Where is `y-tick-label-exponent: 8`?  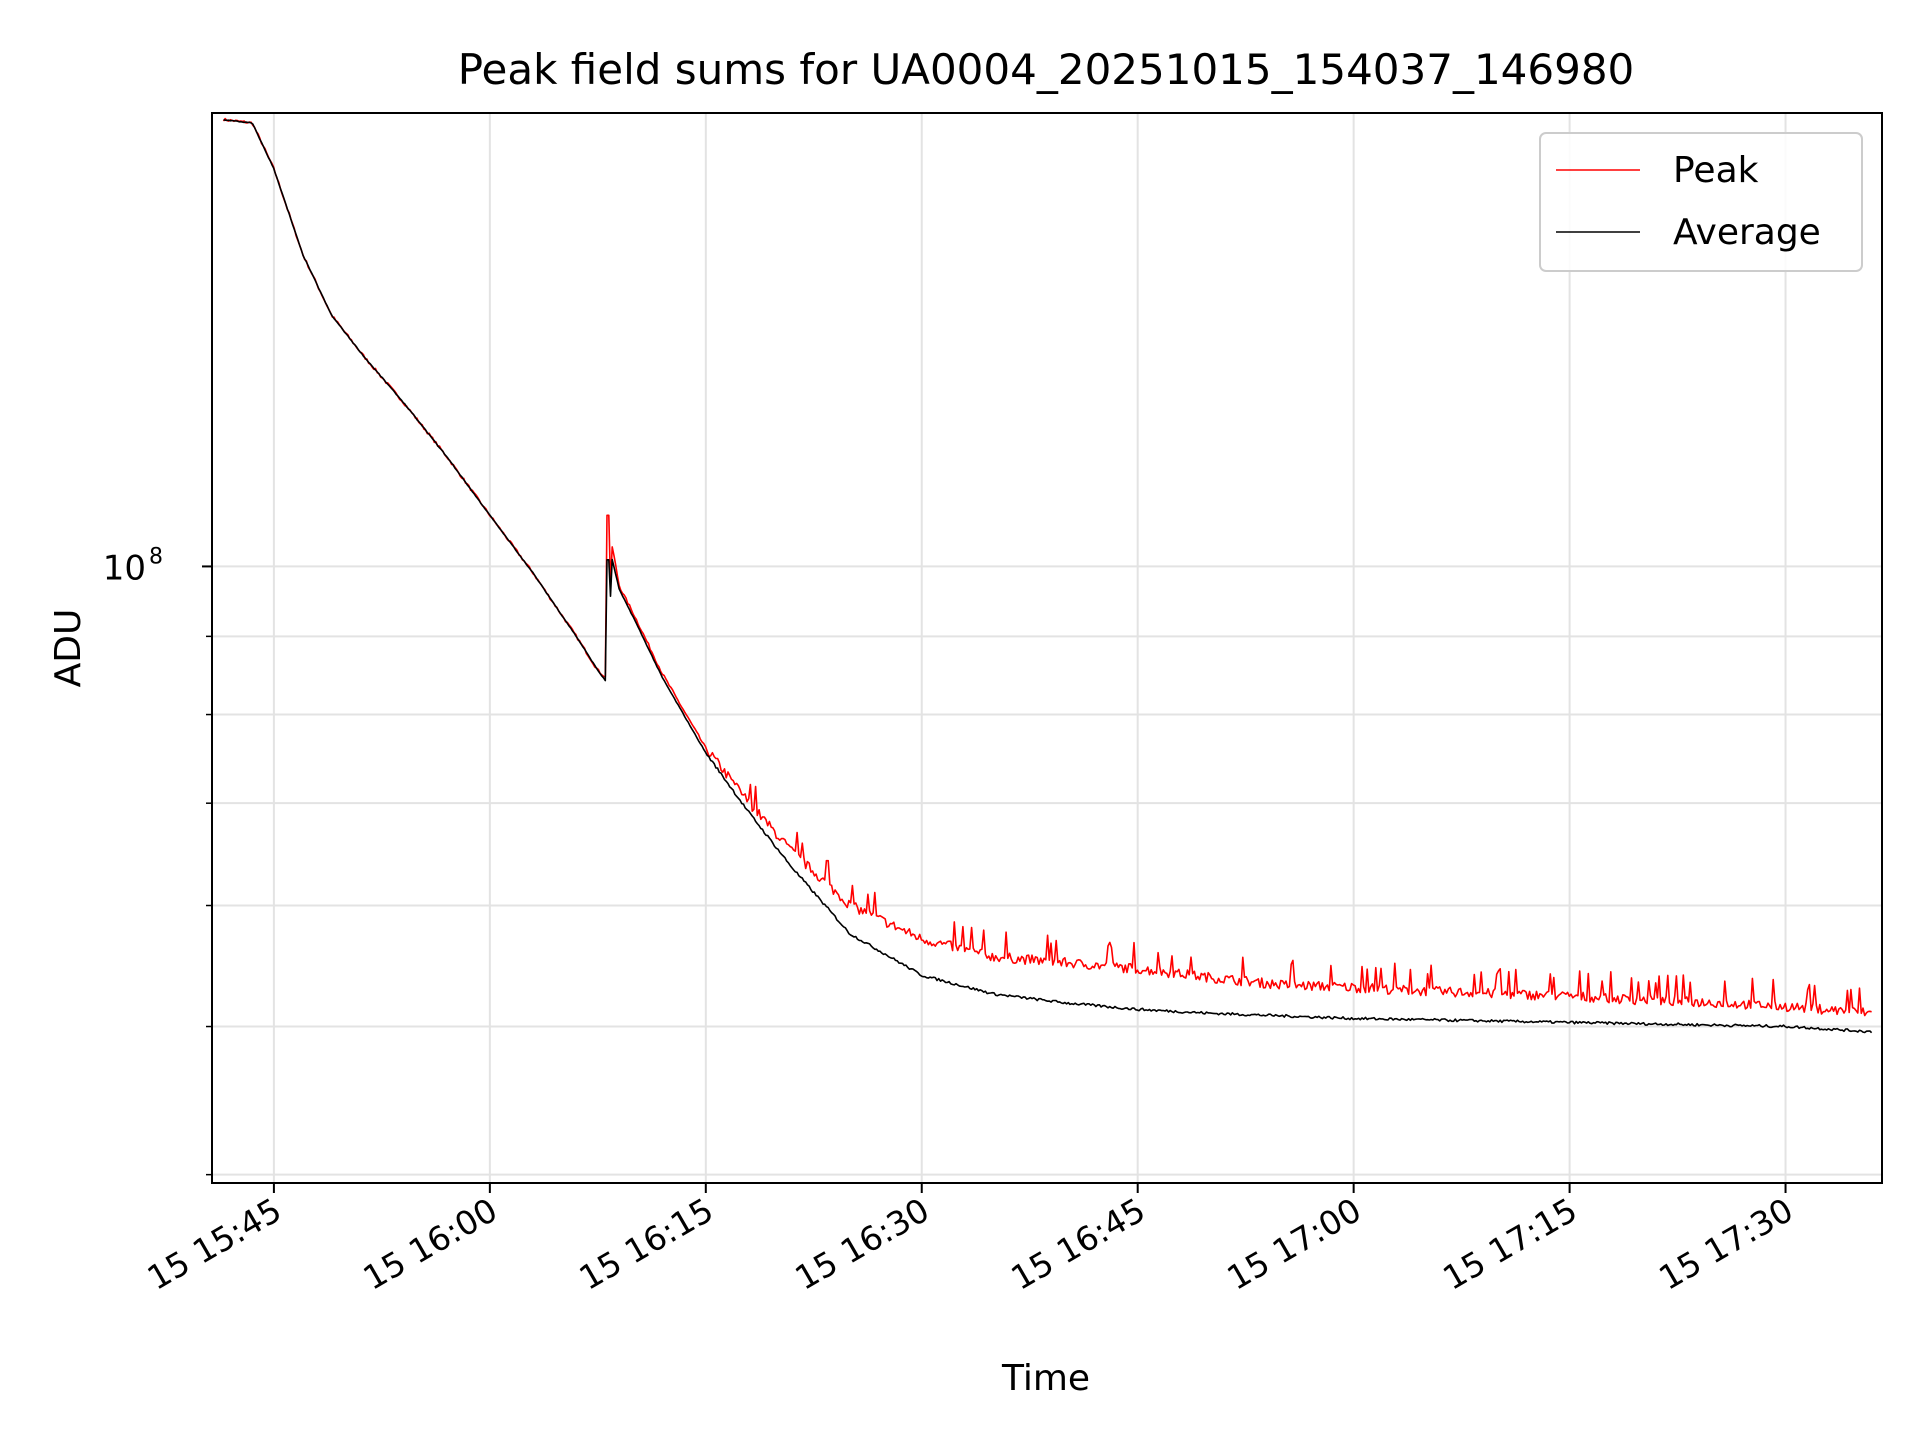 y-tick-label-exponent: 8 is located at coordinates (156, 556).